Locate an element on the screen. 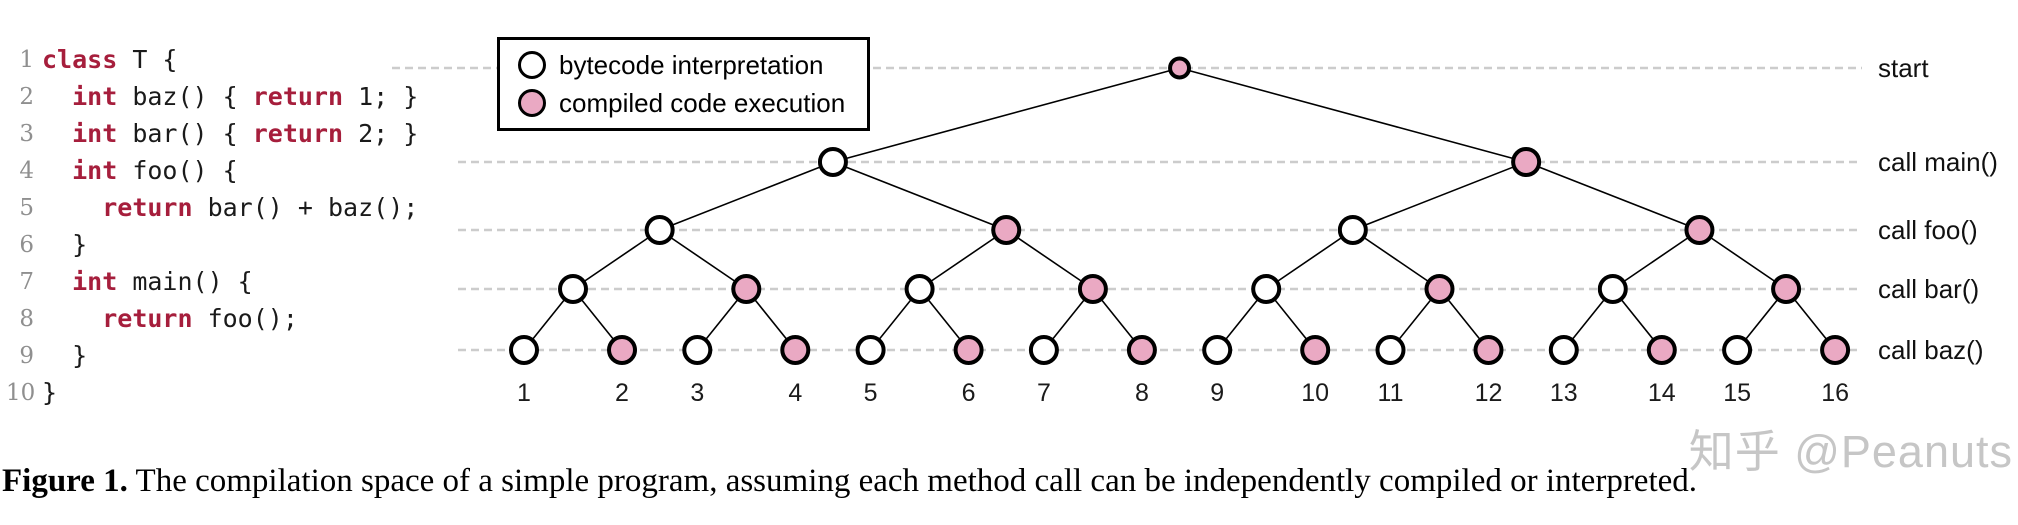 Image resolution: width=2018 pixels, height=525 pixels. leaf-number: 11 is located at coordinates (1391, 393).